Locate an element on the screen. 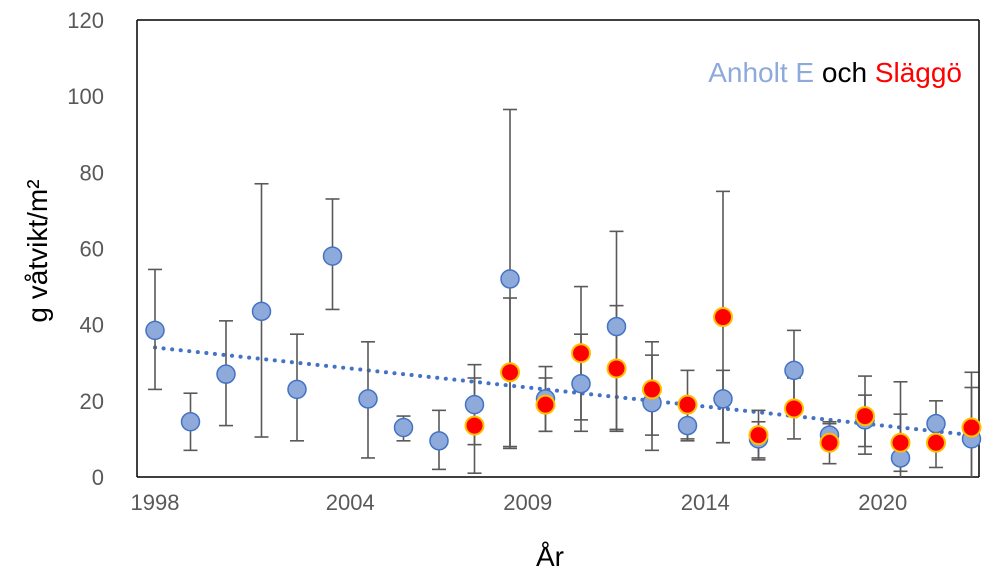 This screenshot has width=991, height=584. x-tick-label: 2004 is located at coordinates (350, 502).